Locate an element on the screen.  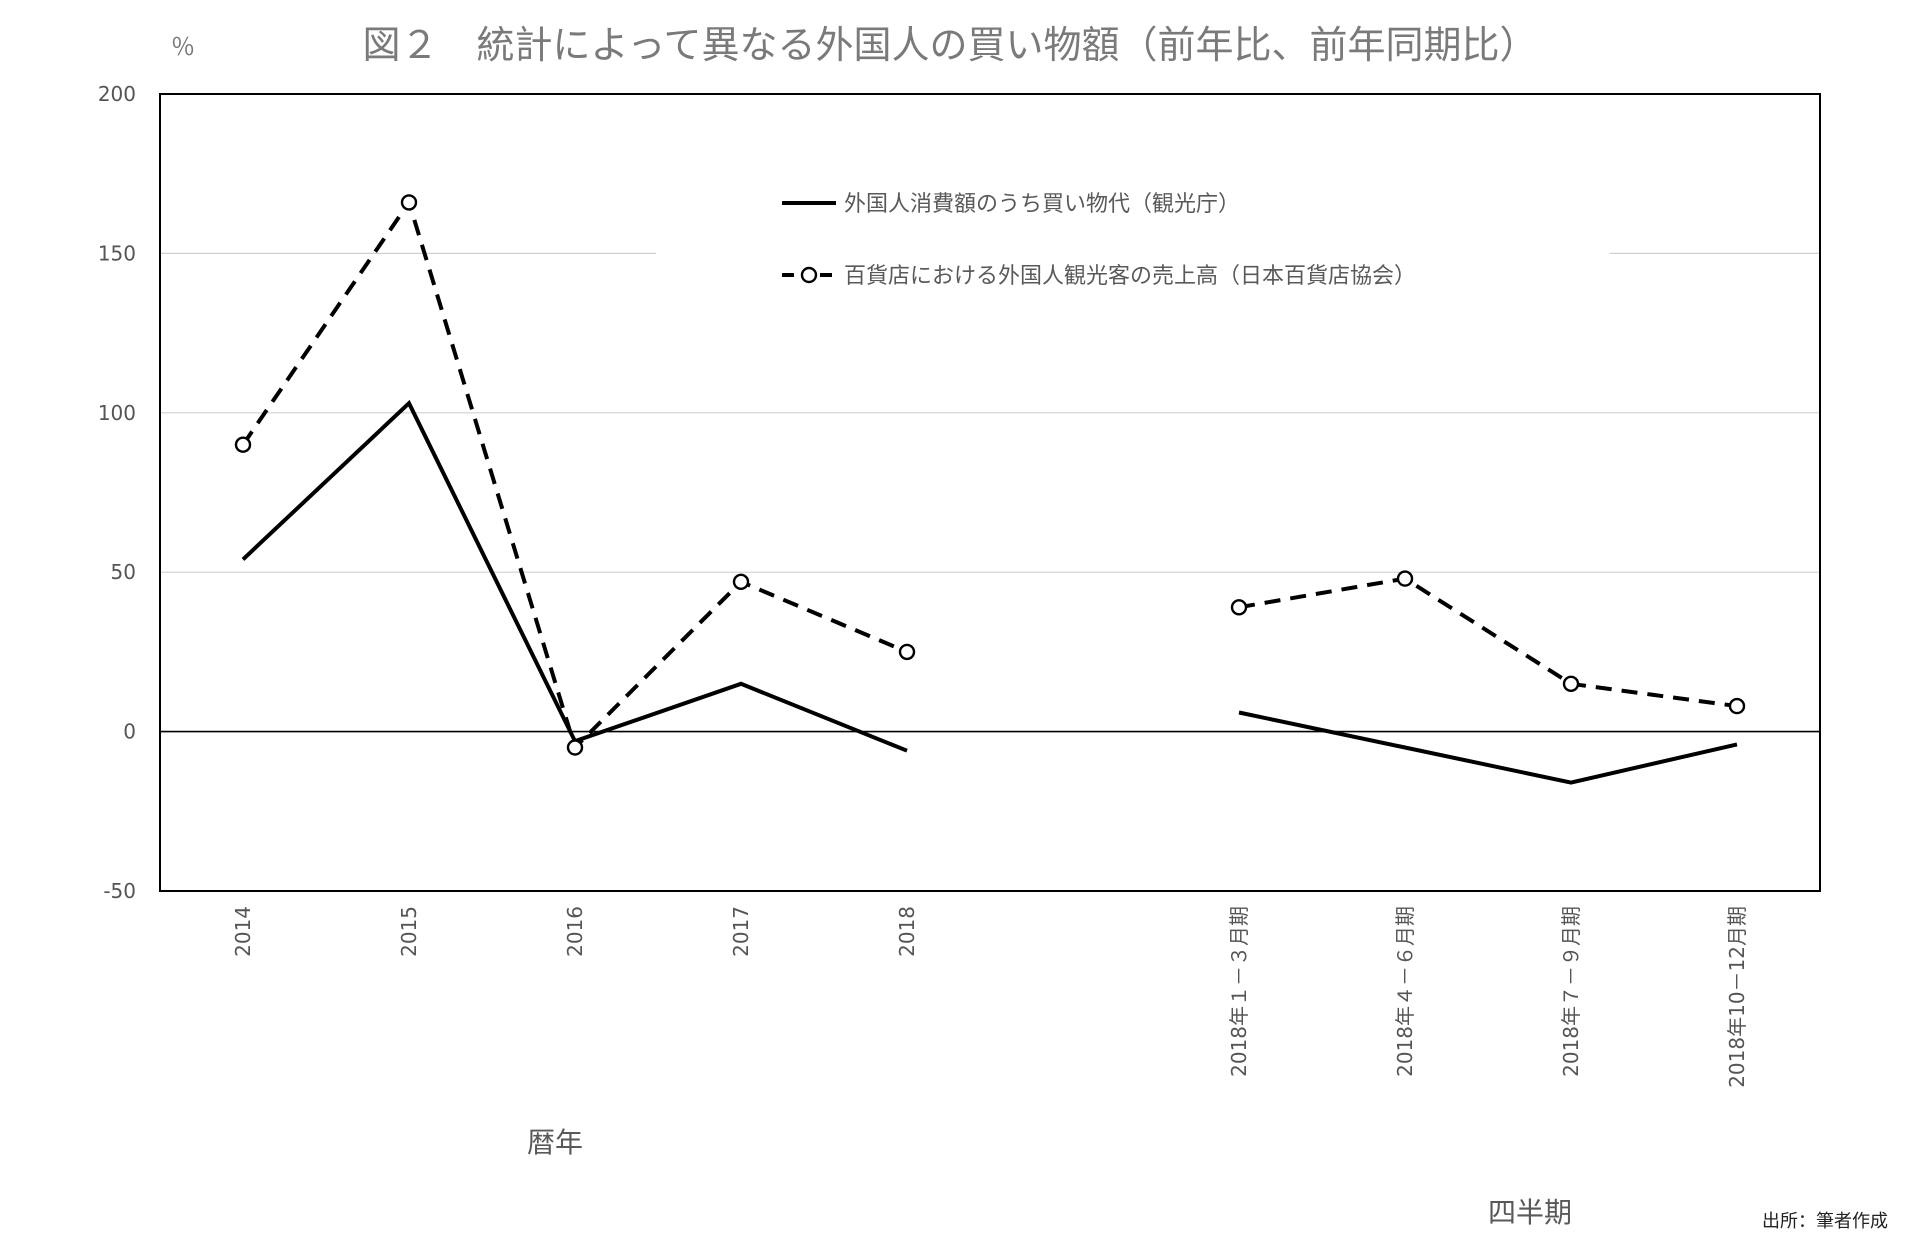
x-tick-label: 2018年４－６月期 is located at coordinates (1405, 991).